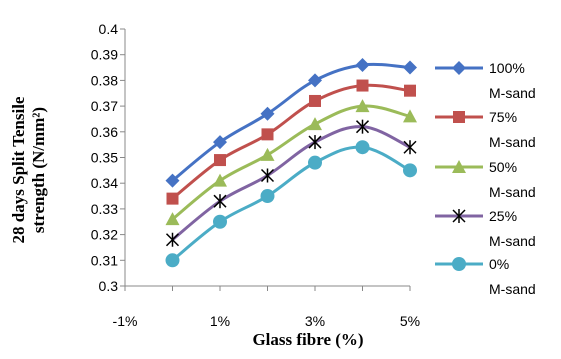  What do you see at coordinates (104, 132) in the screenshot?
I see `y-tick-label: 0.36` at bounding box center [104, 132].